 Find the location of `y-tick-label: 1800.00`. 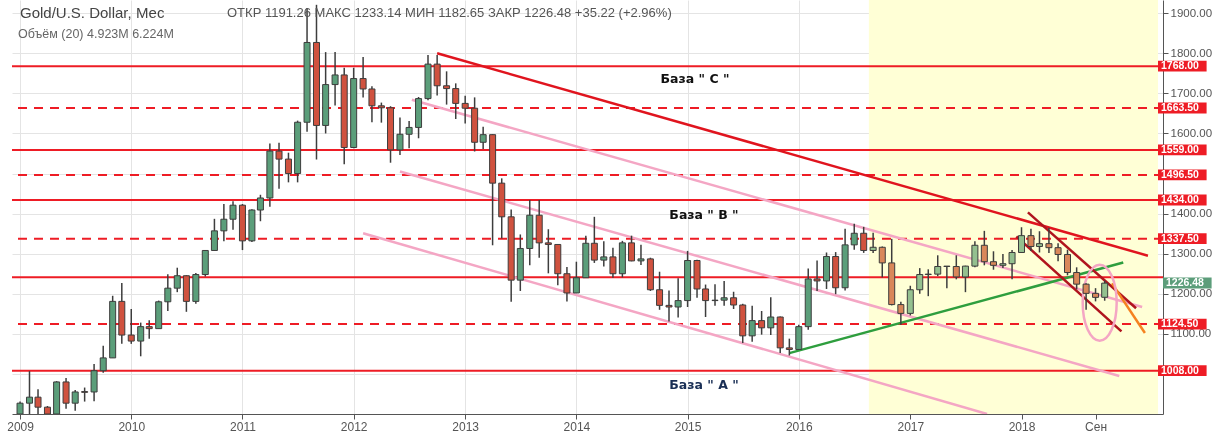

y-tick-label: 1800.00 is located at coordinates (1191, 52).